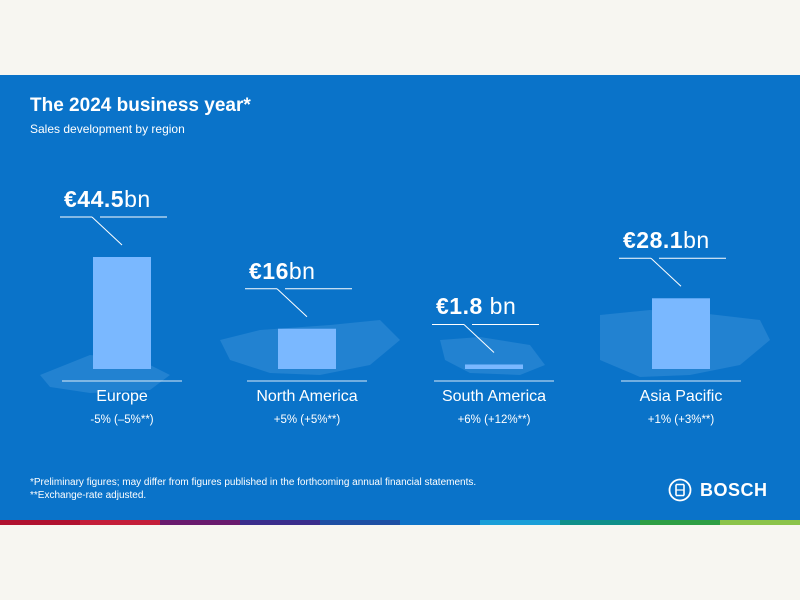 The height and width of the screenshot is (600, 800). I want to click on value-number: €1.8, so click(459, 306).